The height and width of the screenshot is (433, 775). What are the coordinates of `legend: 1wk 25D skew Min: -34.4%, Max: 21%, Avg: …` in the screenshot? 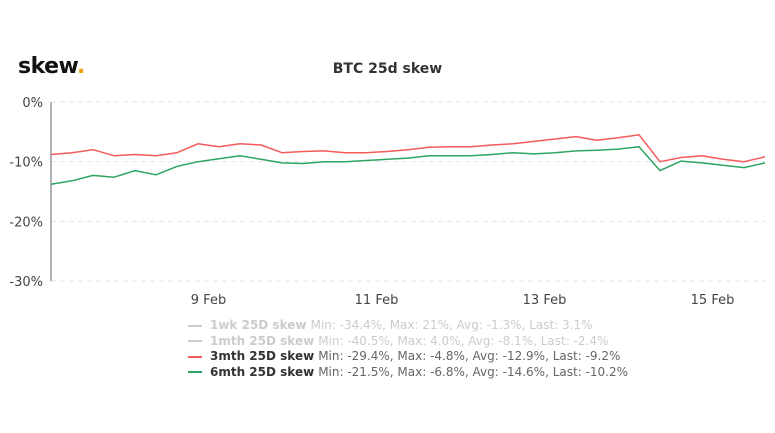 It's located at (408, 349).